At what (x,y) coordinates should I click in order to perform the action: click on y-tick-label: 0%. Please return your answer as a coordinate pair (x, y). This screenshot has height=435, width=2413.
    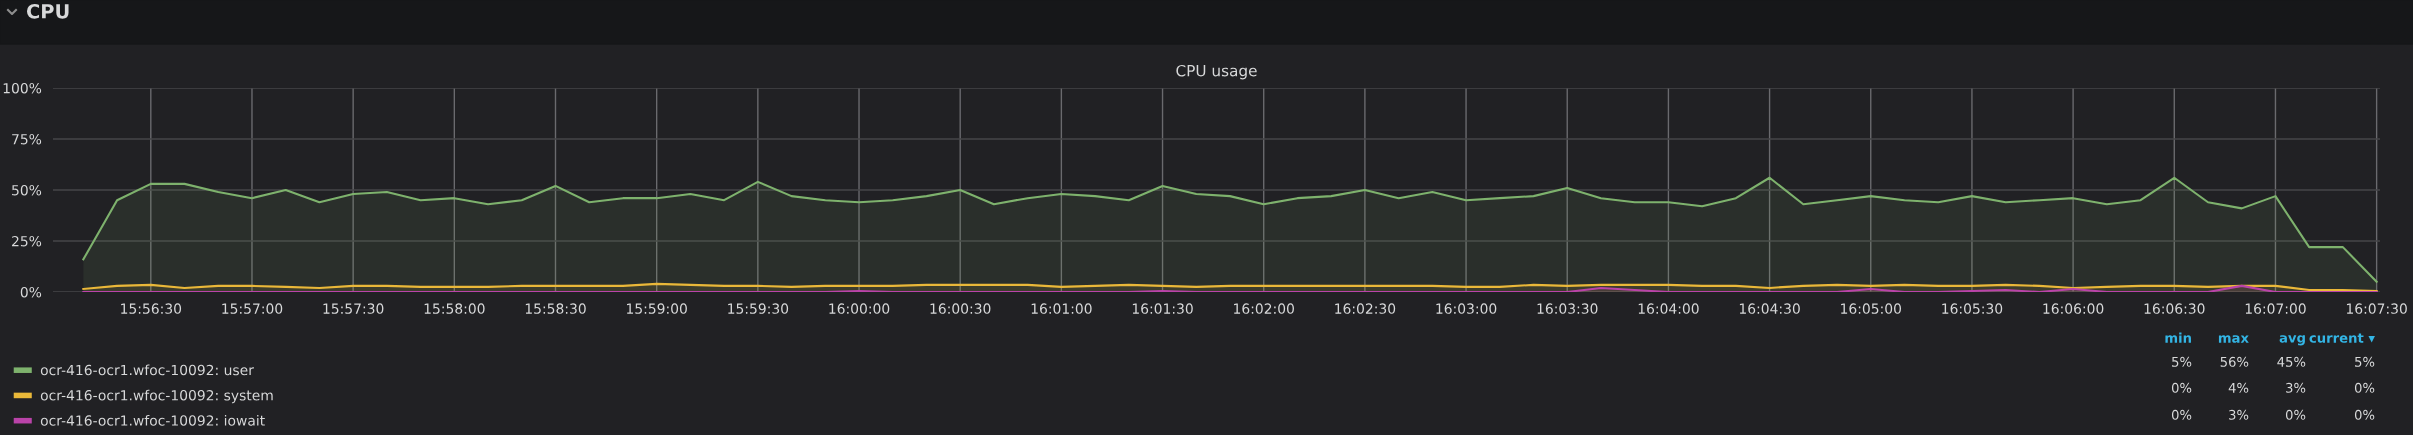
    Looking at the image, I should click on (31, 292).